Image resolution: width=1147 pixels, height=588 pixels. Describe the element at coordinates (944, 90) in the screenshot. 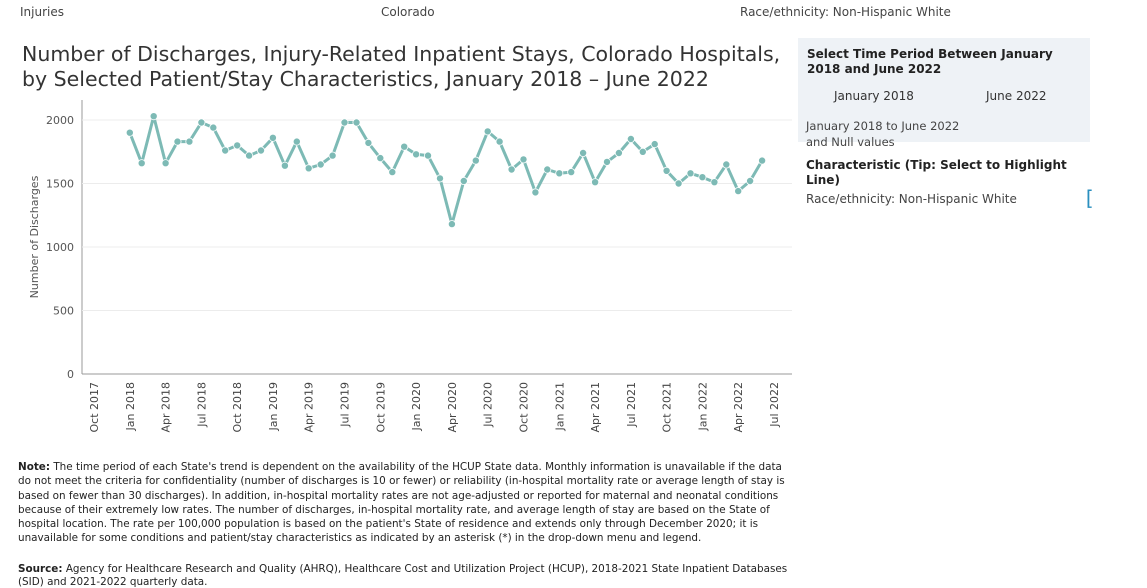

I see `time-period-panel` at that location.